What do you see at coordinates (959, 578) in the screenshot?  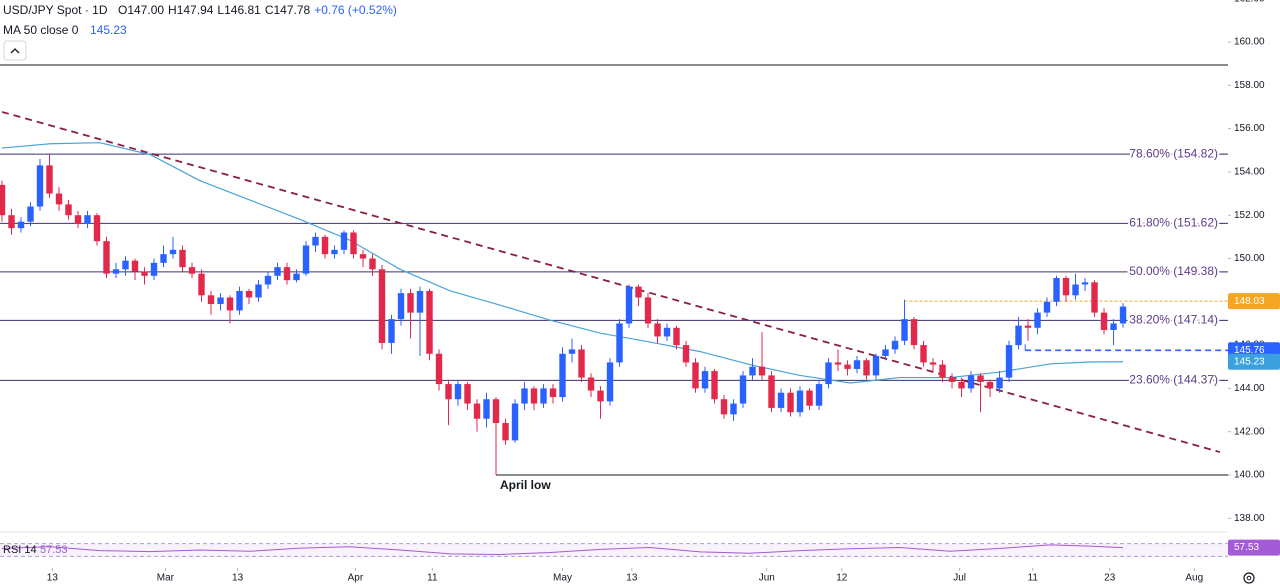 I see `x-tick-label: Jul` at bounding box center [959, 578].